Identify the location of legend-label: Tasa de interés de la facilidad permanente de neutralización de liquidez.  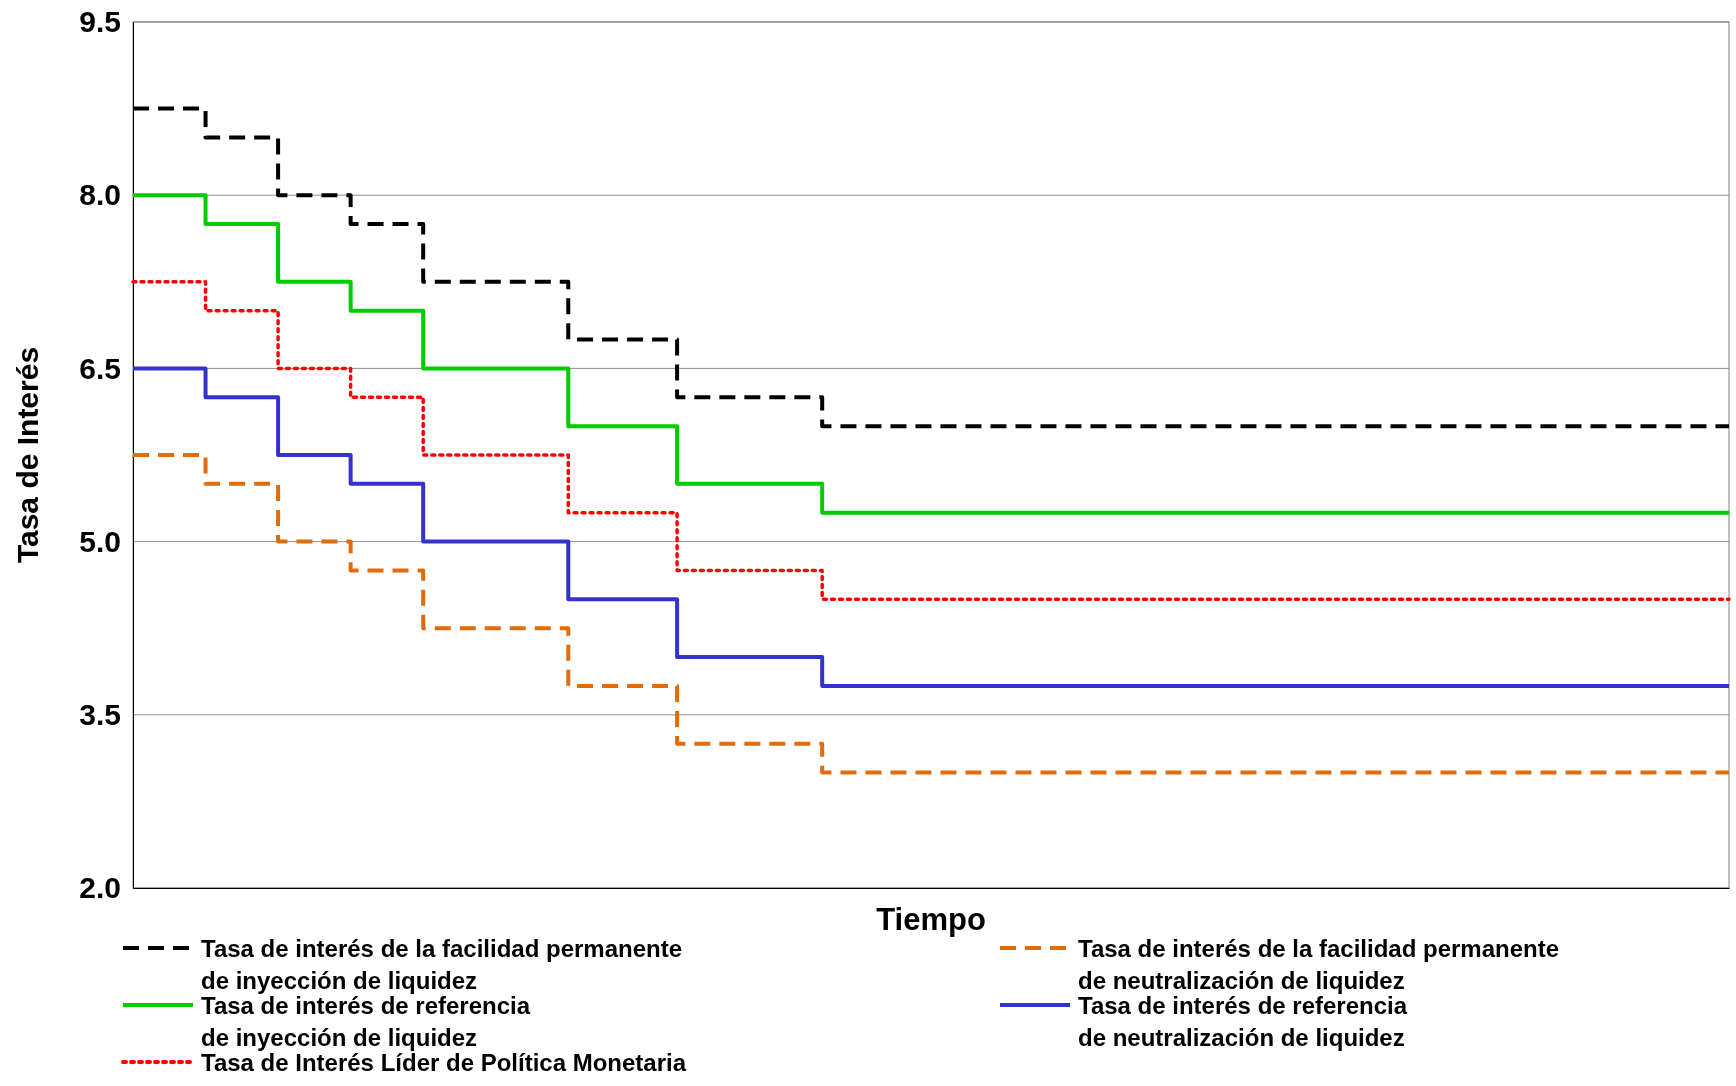
(1319, 964).